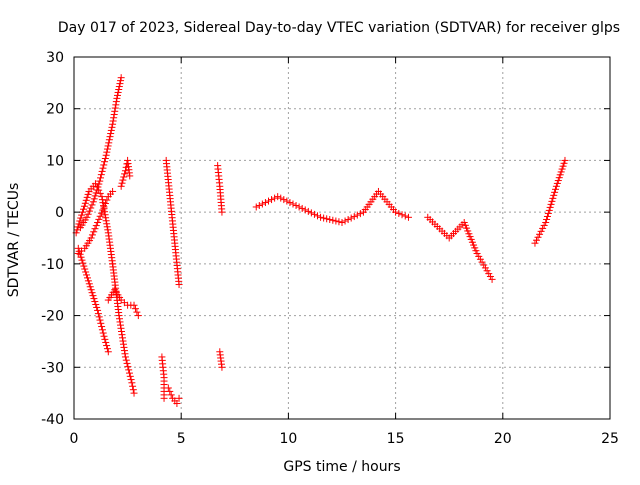  What do you see at coordinates (52, 420) in the screenshot?
I see `y-tick-label: -40` at bounding box center [52, 420].